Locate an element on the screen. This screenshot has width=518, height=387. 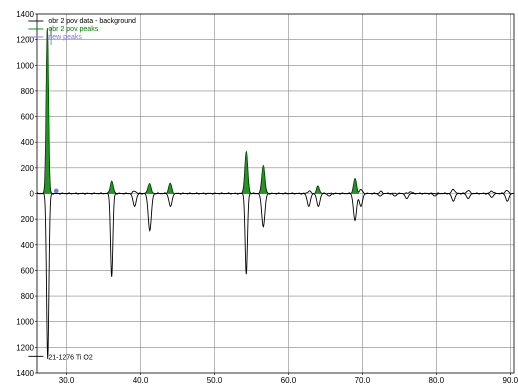
x-axis-ticks: 30.0 40.0 50.0 60.0 70.0 80.0 90.0 is located at coordinates (288, 379).